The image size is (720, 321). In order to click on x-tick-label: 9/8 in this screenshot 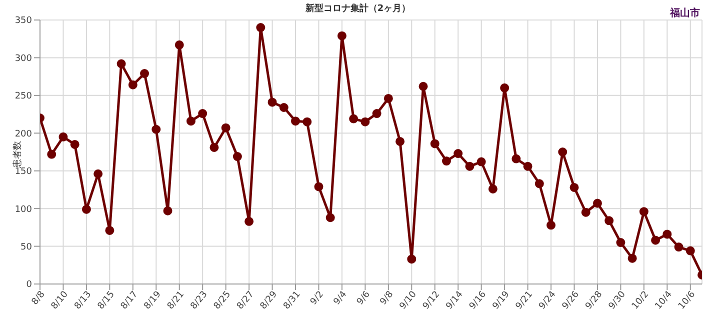, I will do `click(387, 298)`.